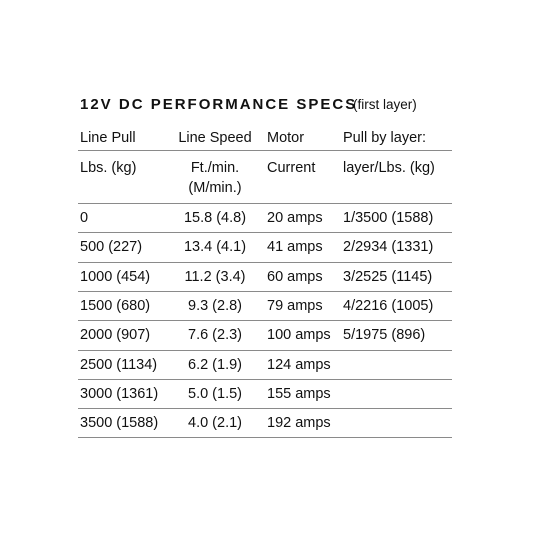  Describe the element at coordinates (115, 305) in the screenshot. I see `table-cell: 1500 (680)` at that location.